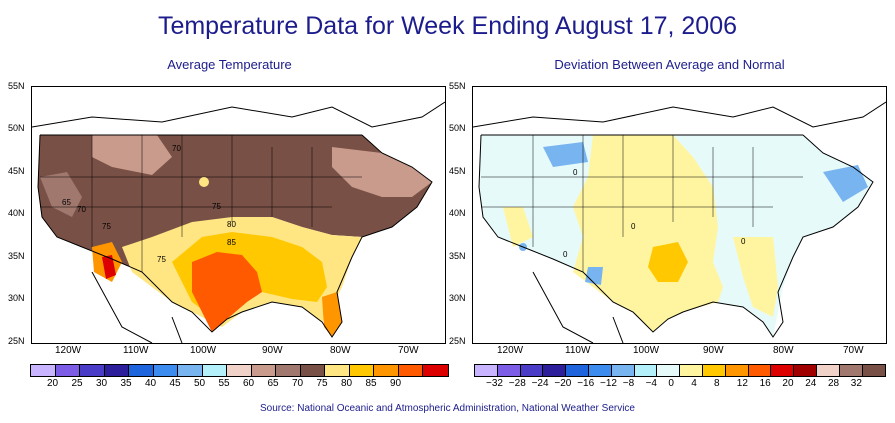  Describe the element at coordinates (77, 383) in the screenshot. I see `legend-label: 25` at that location.